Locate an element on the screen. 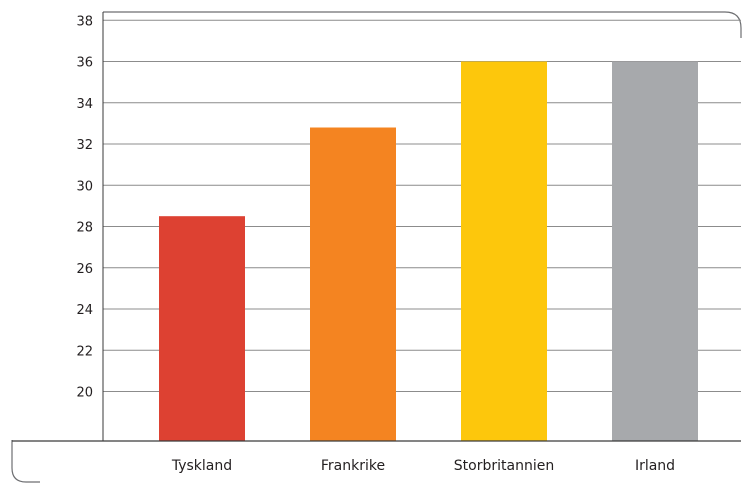 The image size is (743, 488). x-tick-labels: Tyskland Frankrike Storbritannien Irland is located at coordinates (423, 466).